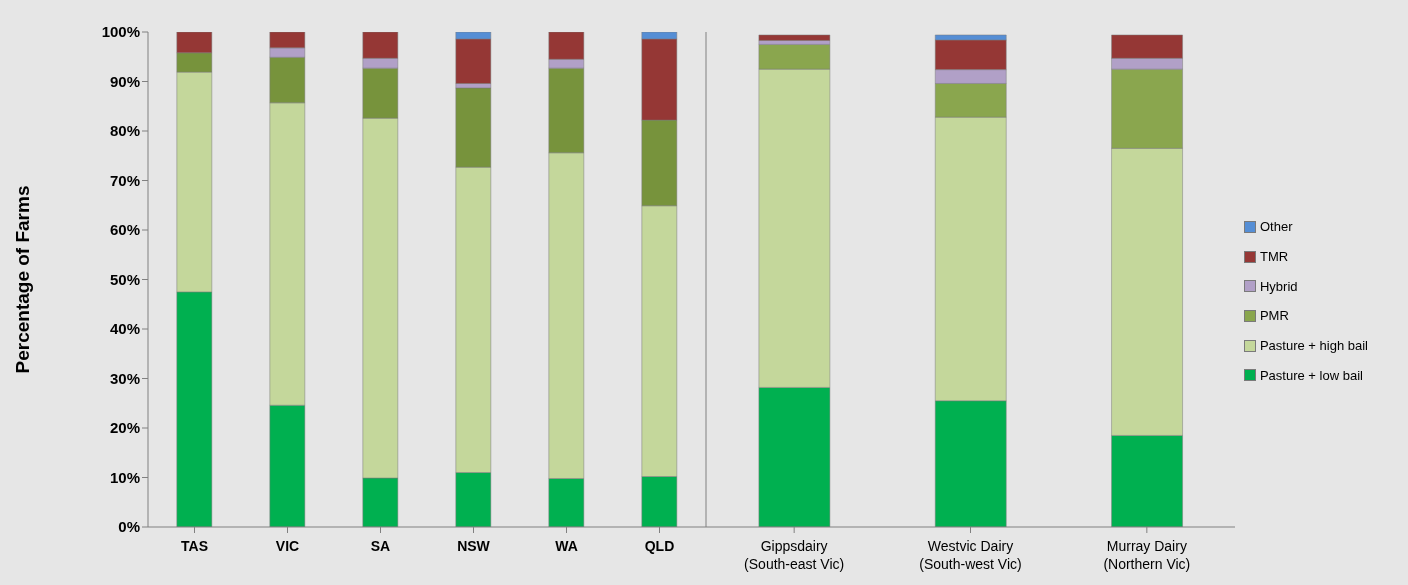 This screenshot has height=585, width=1408. I want to click on x-tick-label: Gippsdairy (South-east Vic), so click(794, 555).